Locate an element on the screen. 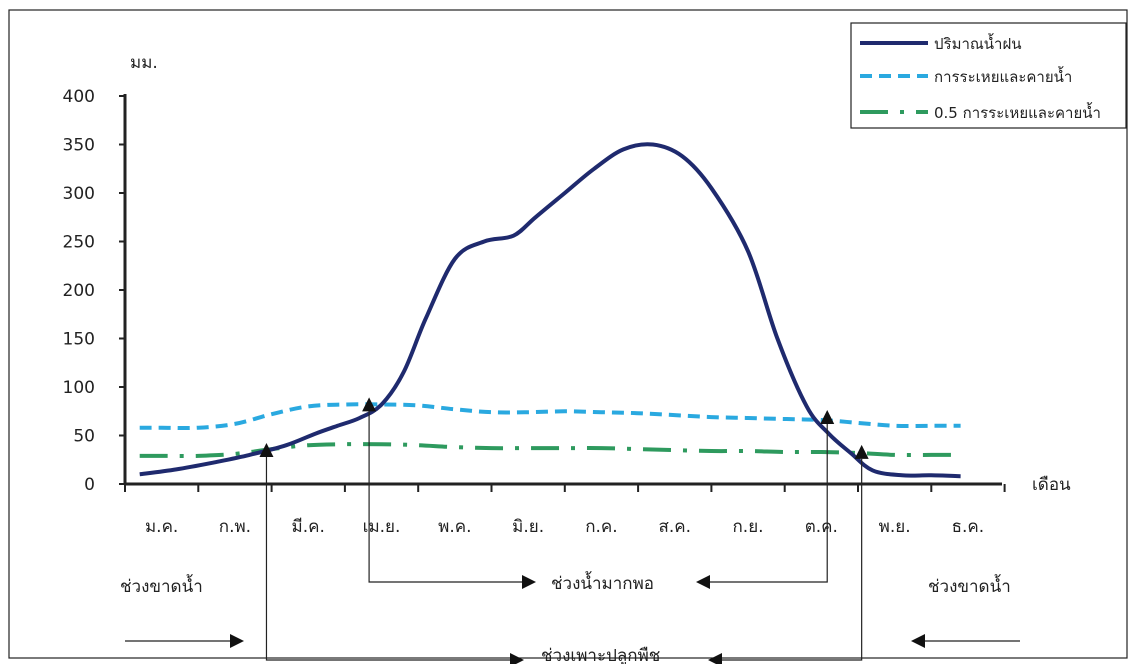  x-tick-label: พ.ย. is located at coordinates (895, 527).